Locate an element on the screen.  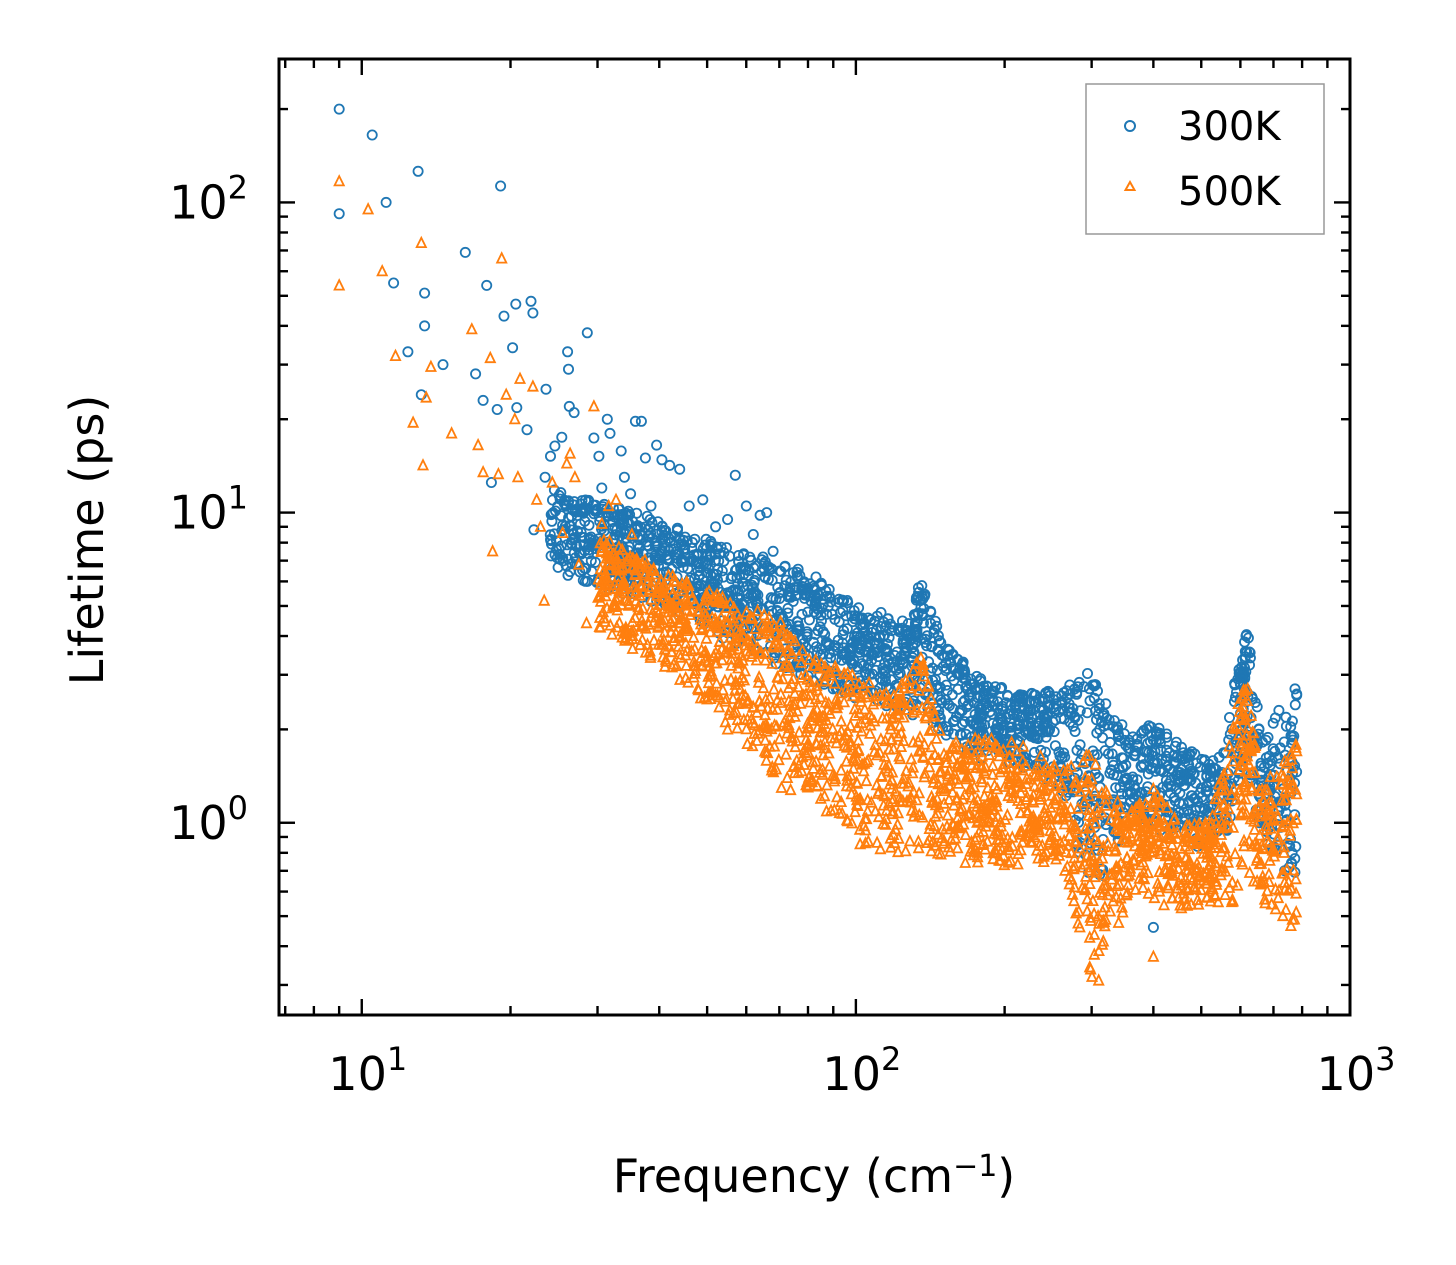
y-tick-label-2: 102 is located at coordinates (208, 198).